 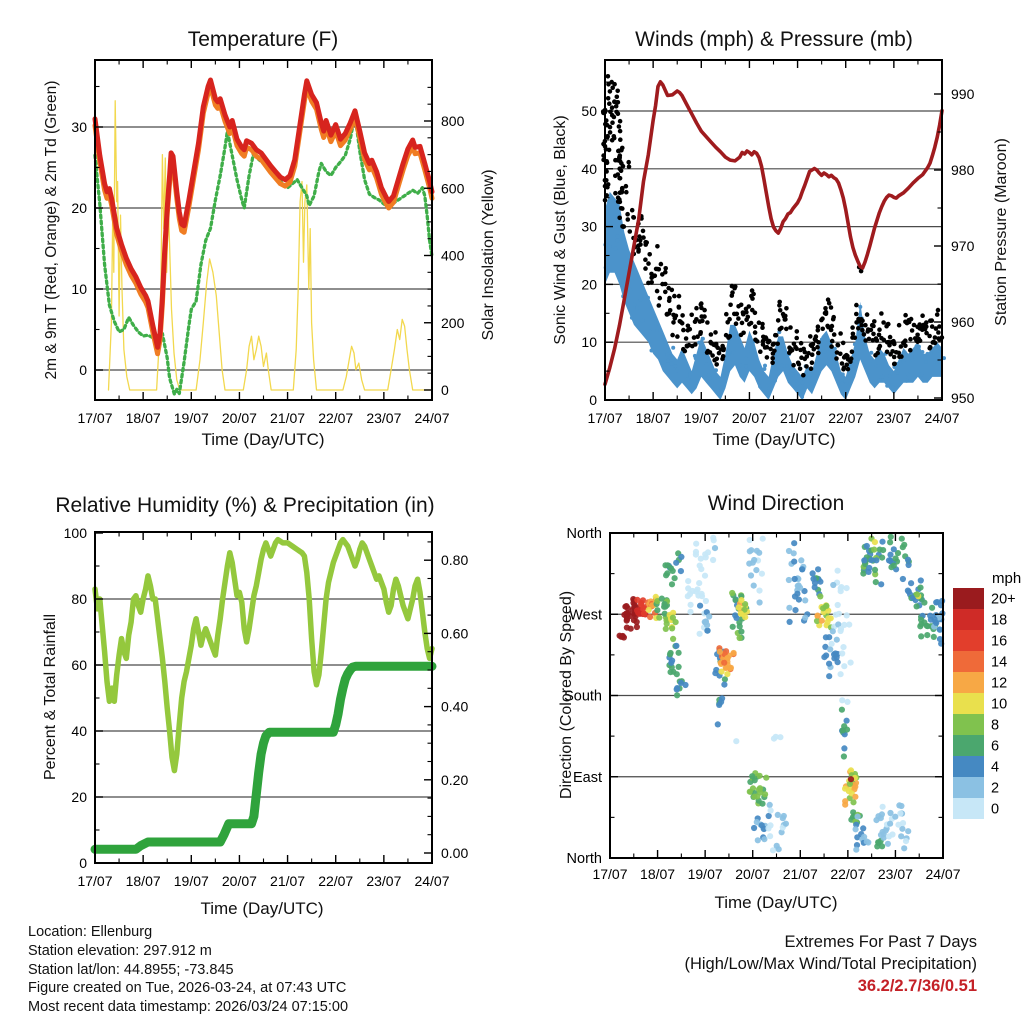 What do you see at coordinates (560, 230) in the screenshot?
I see `wind-left-axis-label: Sonic Wind & Gust (Blue, Black)` at bounding box center [560, 230].